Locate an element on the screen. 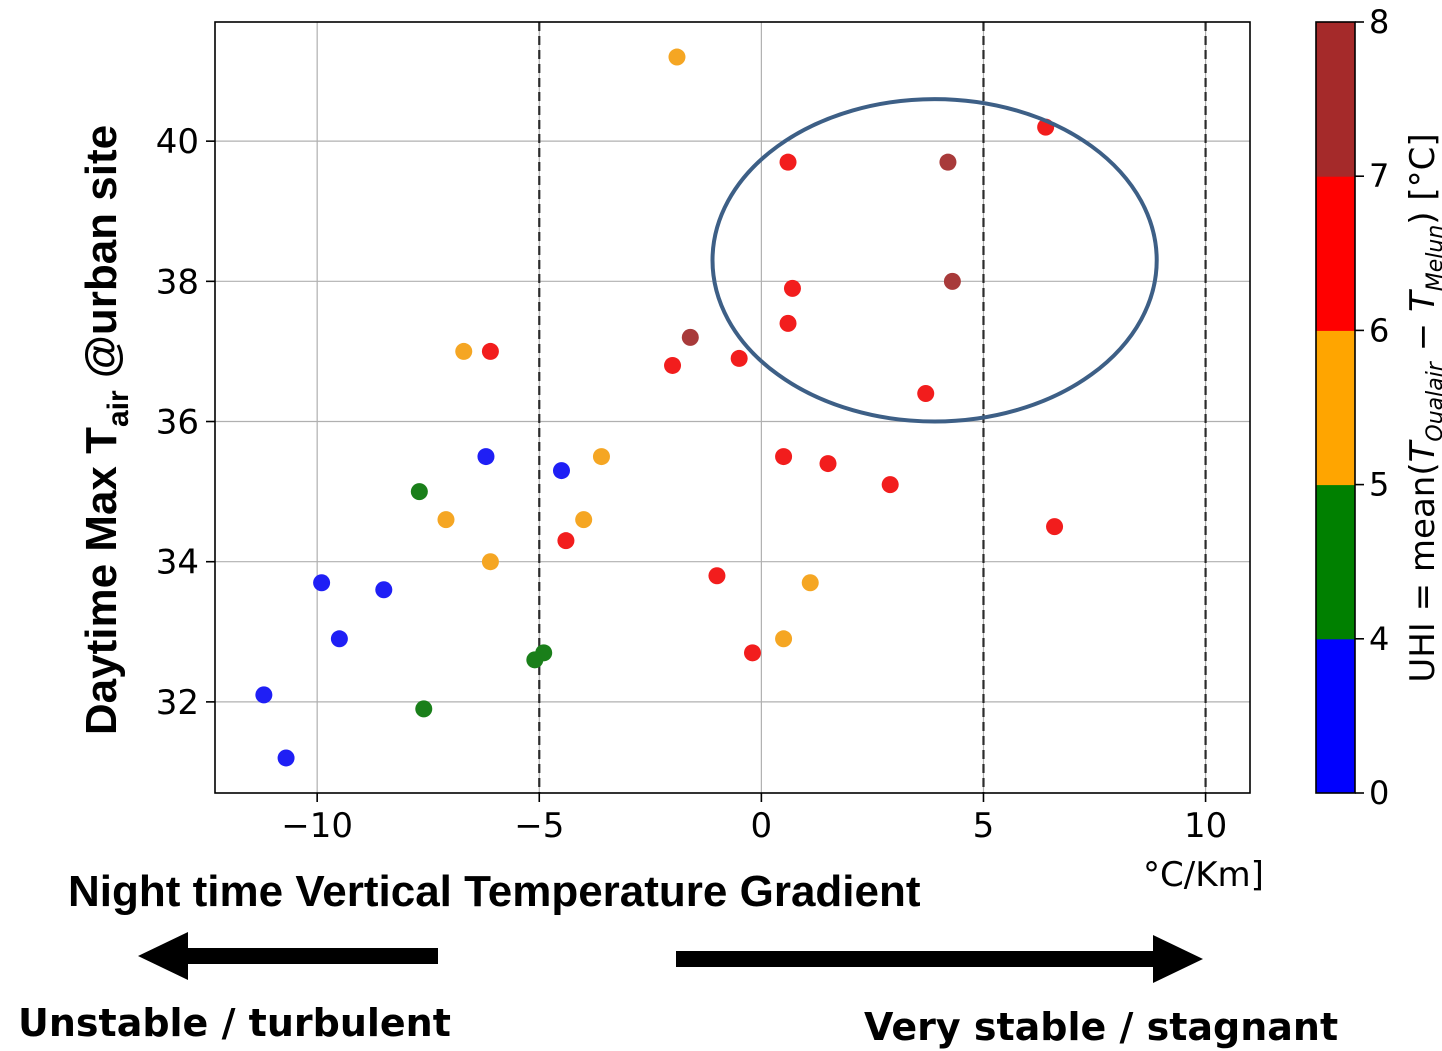  y-axis-label-main: Daytime Max T is located at coordinates (101, 581).